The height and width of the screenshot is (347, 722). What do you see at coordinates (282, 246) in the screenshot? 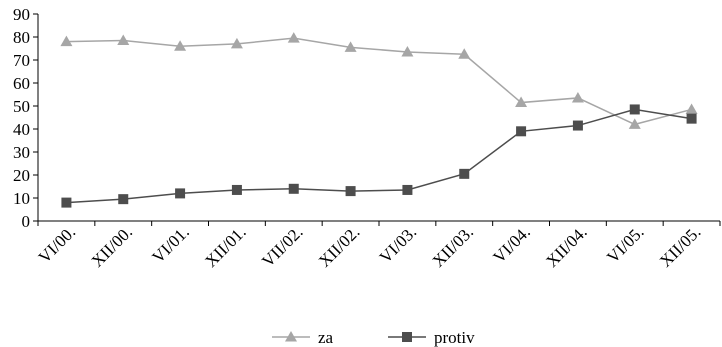
I see `x-tick-label: VII/02.` at bounding box center [282, 246].